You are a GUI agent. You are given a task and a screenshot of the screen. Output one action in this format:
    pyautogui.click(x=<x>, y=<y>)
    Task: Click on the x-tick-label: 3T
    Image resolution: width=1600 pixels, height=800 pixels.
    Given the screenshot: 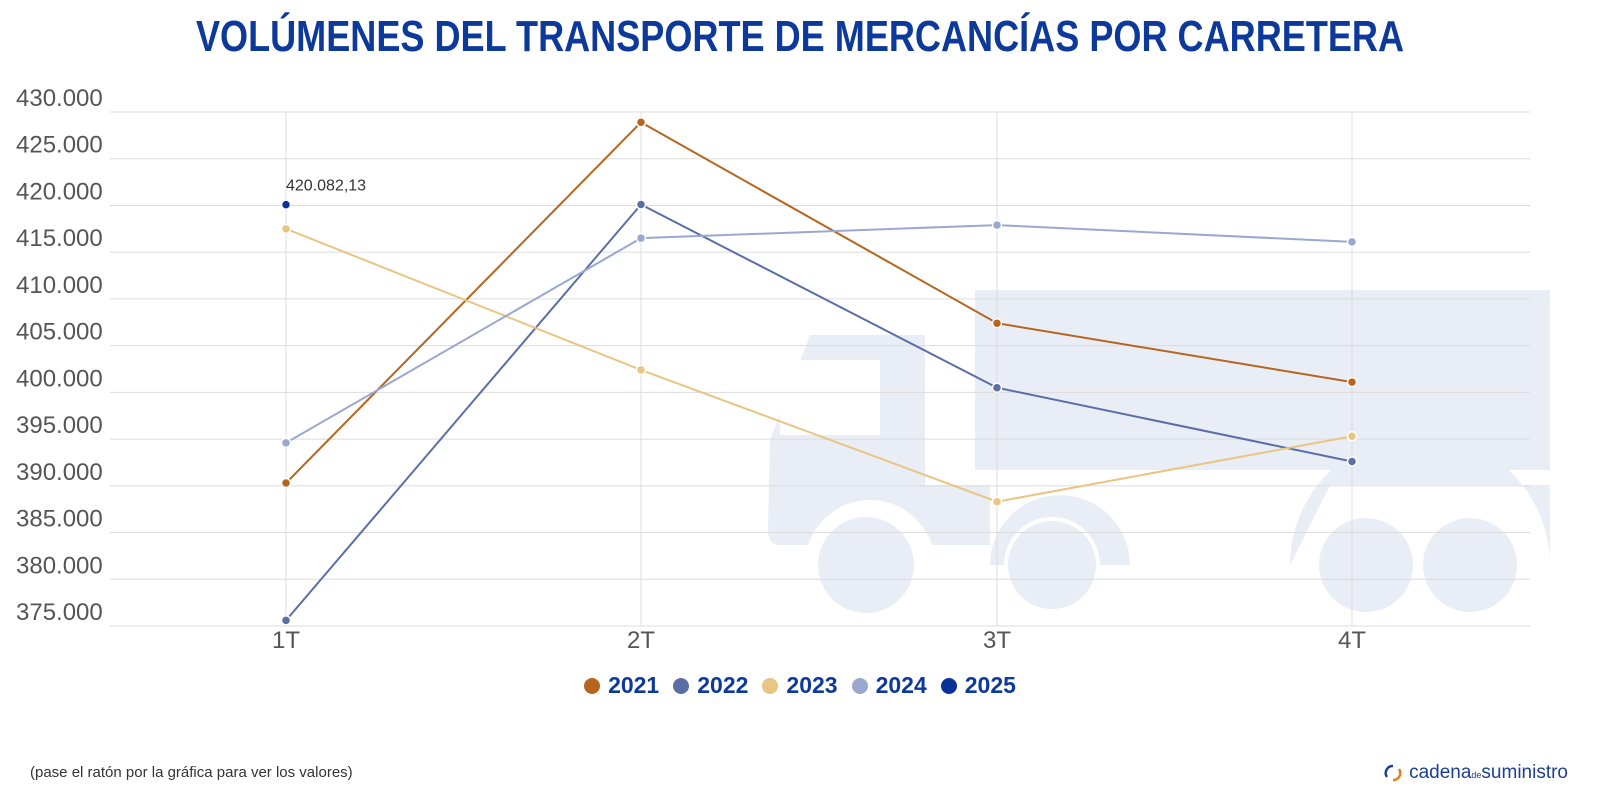 What is the action you would take?
    pyautogui.click(x=997, y=640)
    